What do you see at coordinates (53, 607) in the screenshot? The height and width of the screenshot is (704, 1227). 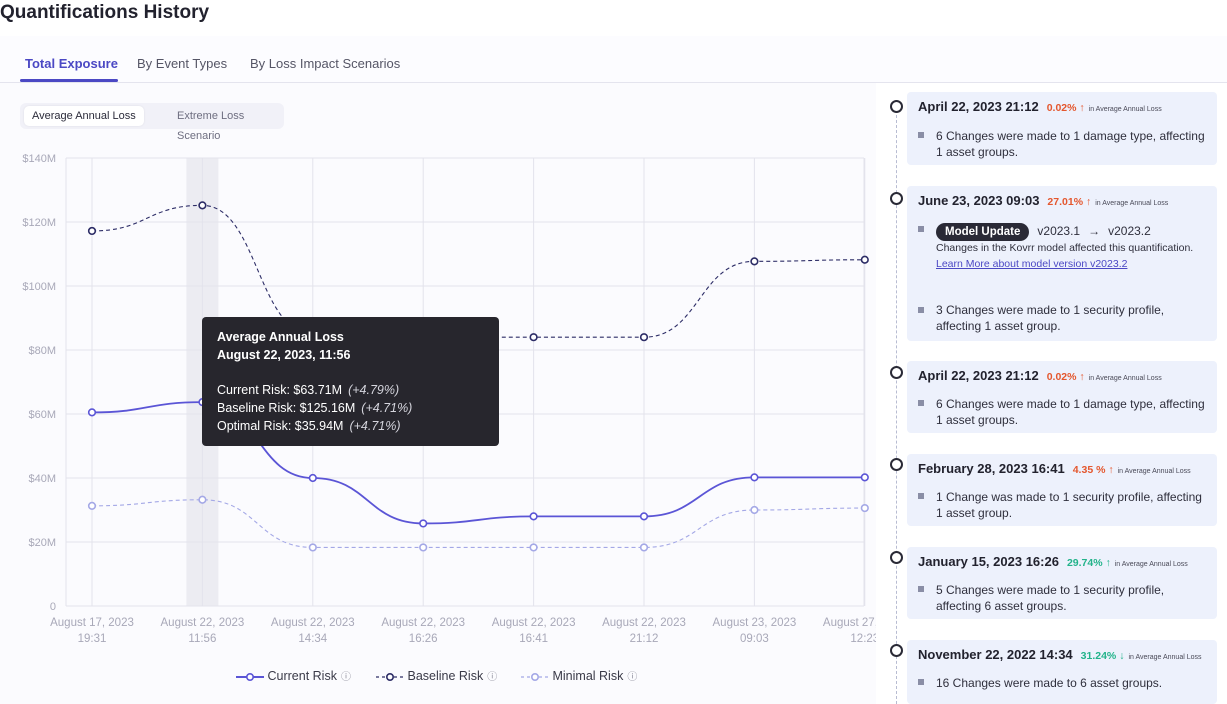 I see `y-tick-label: 0` at bounding box center [53, 607].